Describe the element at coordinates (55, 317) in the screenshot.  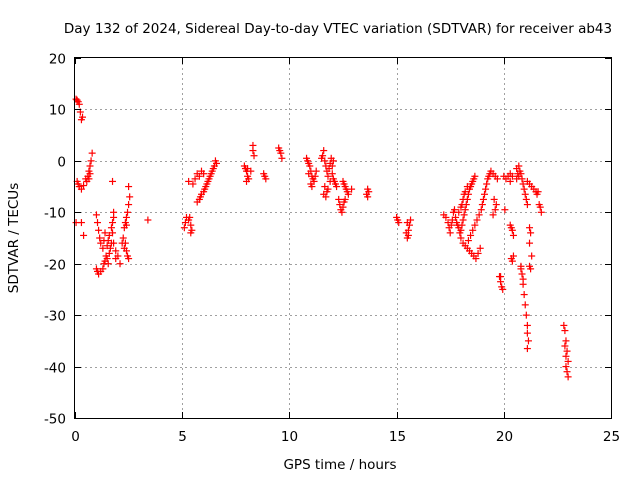
I see `y-tick-label: -30` at that location.